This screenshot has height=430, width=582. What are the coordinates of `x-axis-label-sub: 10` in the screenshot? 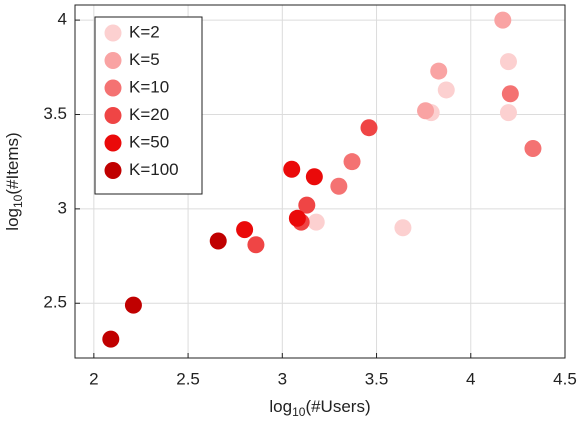 It's located at (299, 412).